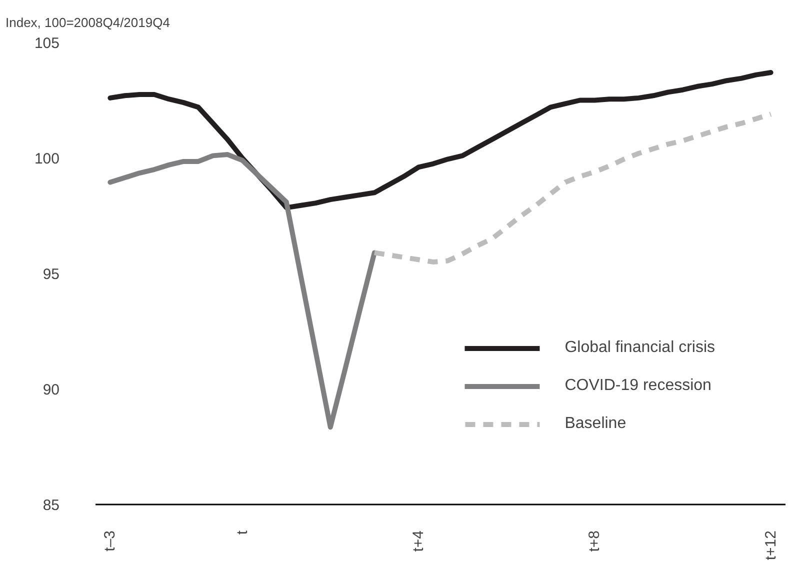 This screenshot has width=797, height=564. Describe the element at coordinates (242, 532) in the screenshot. I see `x-tick-label: t` at that location.